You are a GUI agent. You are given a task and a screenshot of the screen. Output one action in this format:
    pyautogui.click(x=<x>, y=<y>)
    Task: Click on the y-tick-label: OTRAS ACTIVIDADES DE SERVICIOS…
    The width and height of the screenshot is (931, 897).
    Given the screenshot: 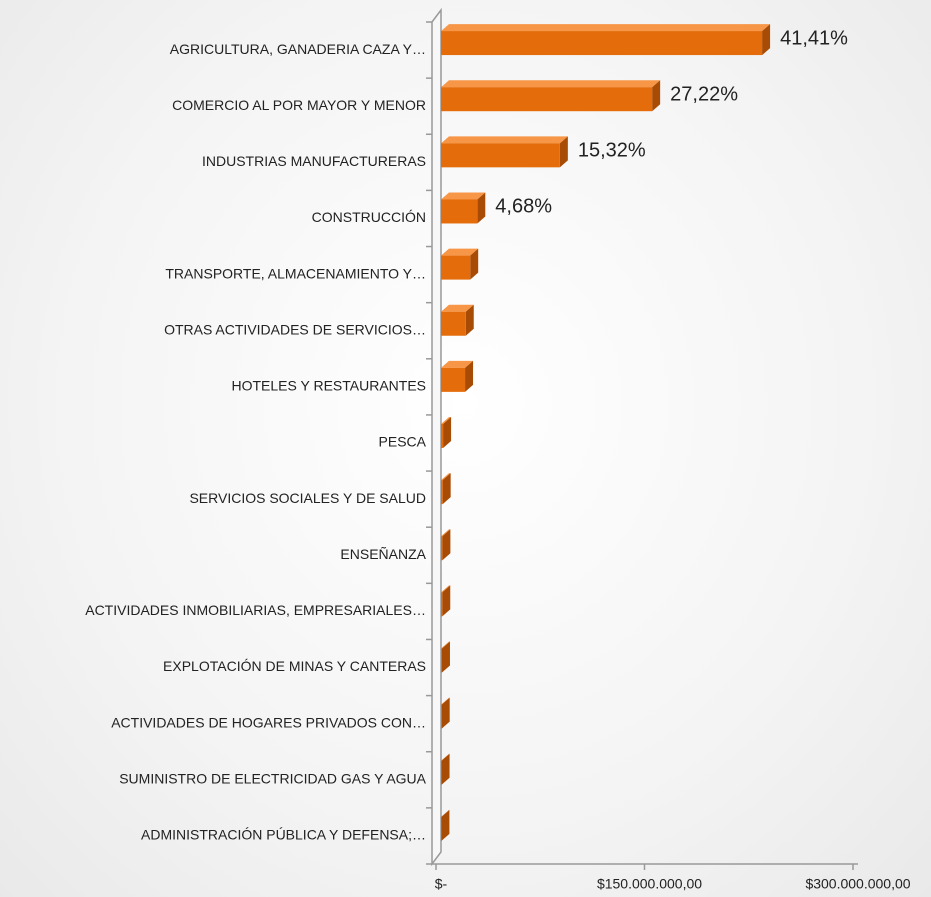 What is the action you would take?
    pyautogui.click(x=295, y=329)
    